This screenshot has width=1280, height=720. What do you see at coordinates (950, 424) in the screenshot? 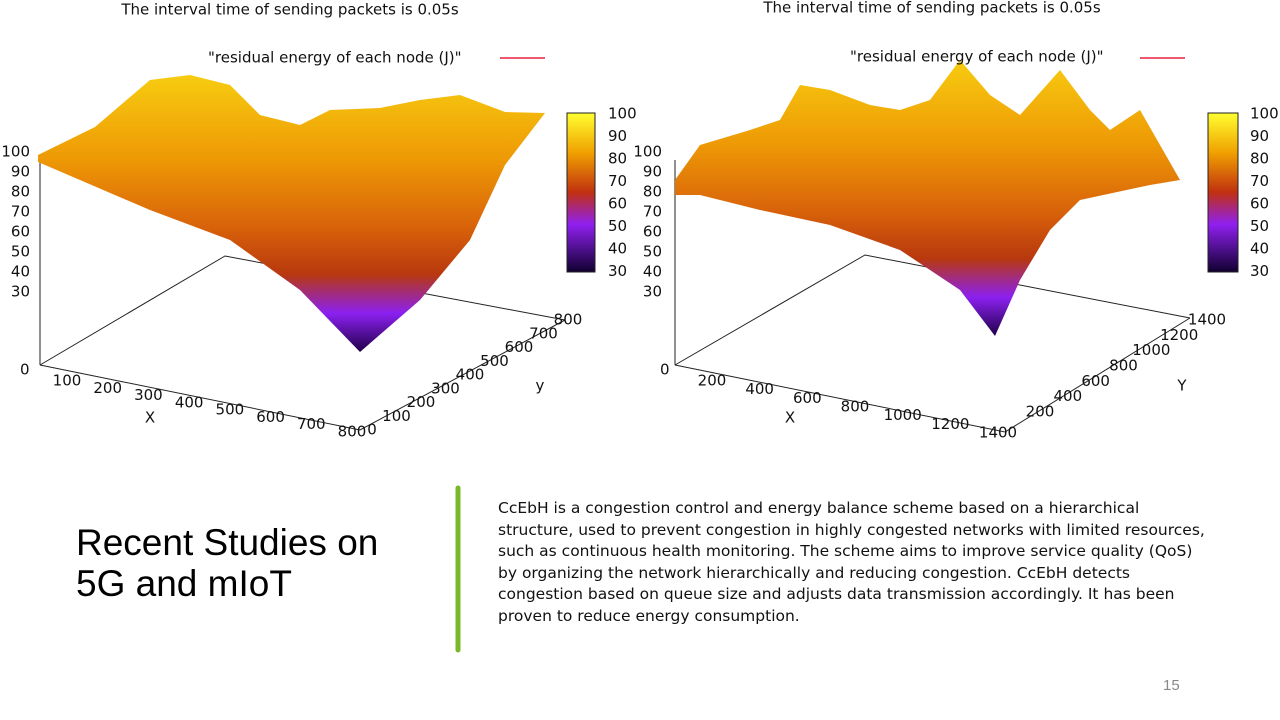
I see `x-tick-label: 1200` at bounding box center [950, 424].